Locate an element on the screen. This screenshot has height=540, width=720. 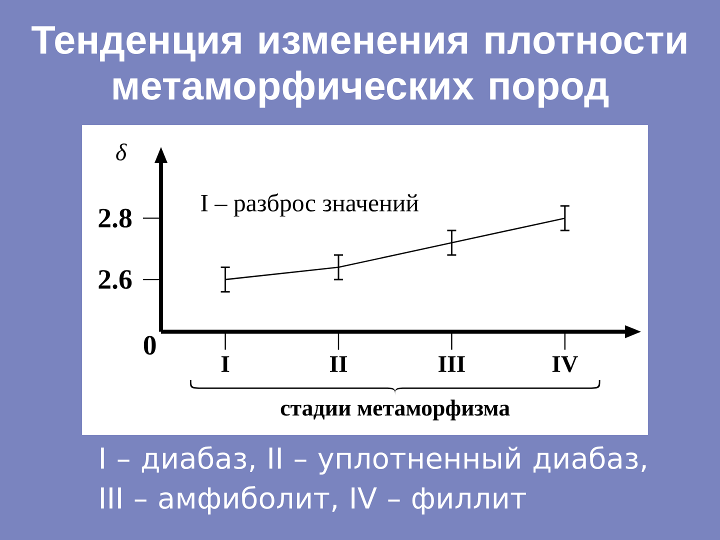
y-axis-title: δ is located at coordinates (121, 152).